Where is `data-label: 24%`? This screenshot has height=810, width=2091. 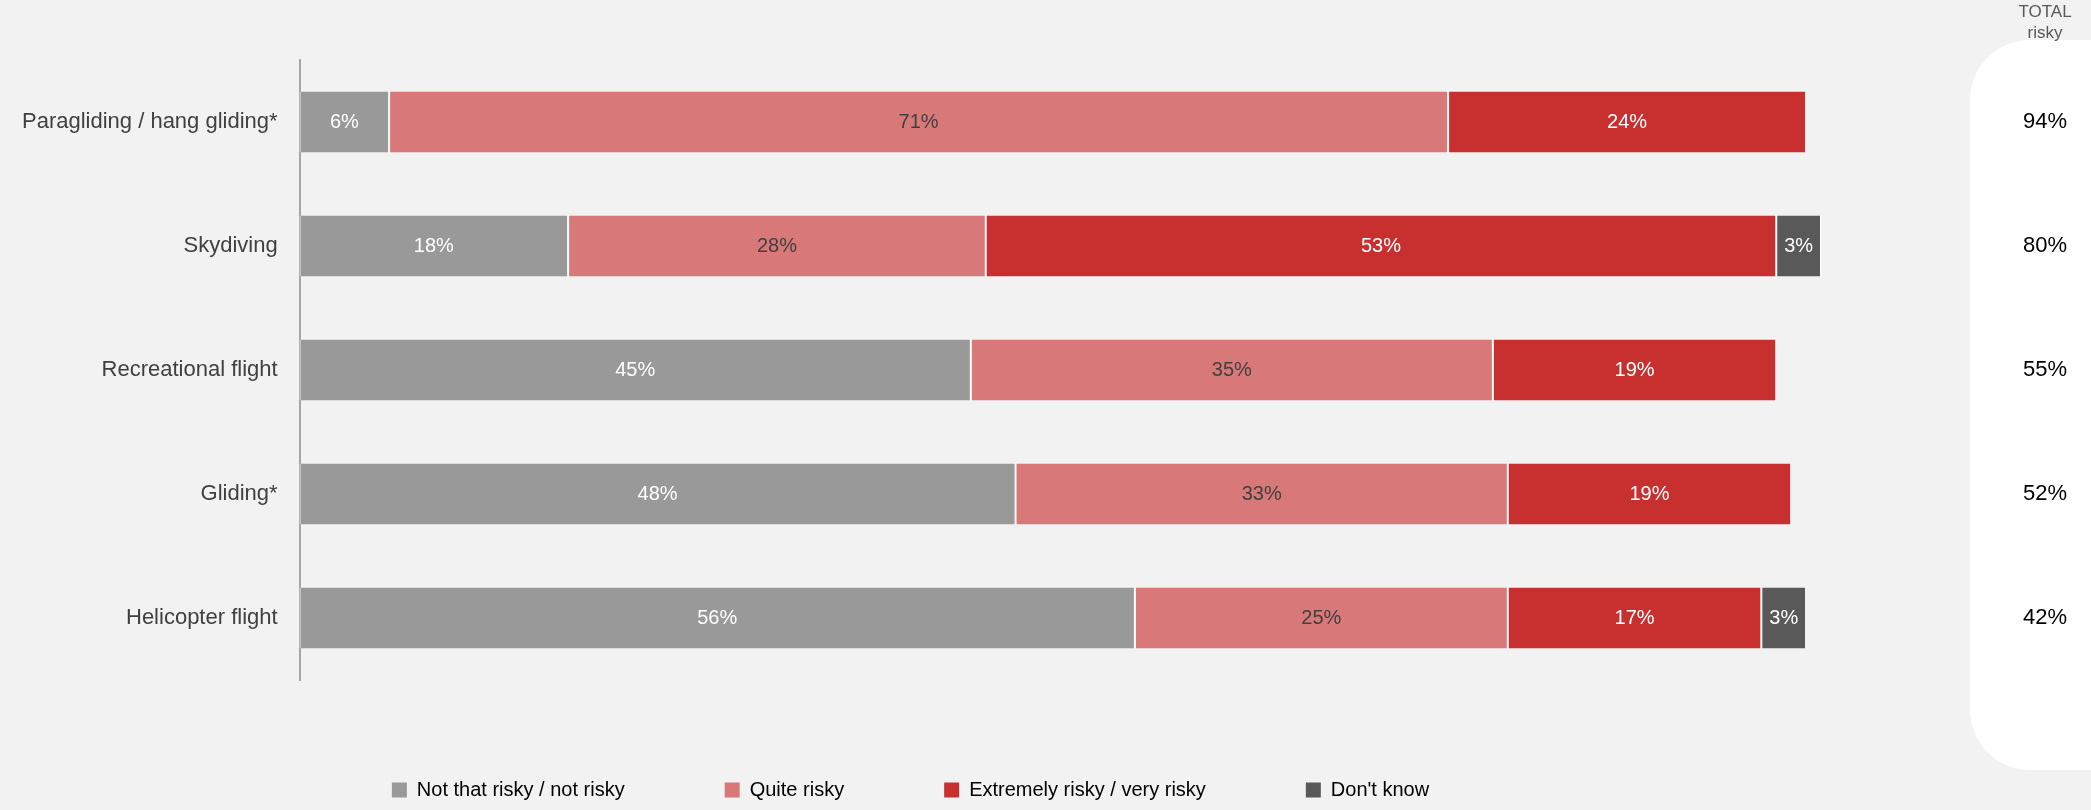 data-label: 24% is located at coordinates (1627, 120).